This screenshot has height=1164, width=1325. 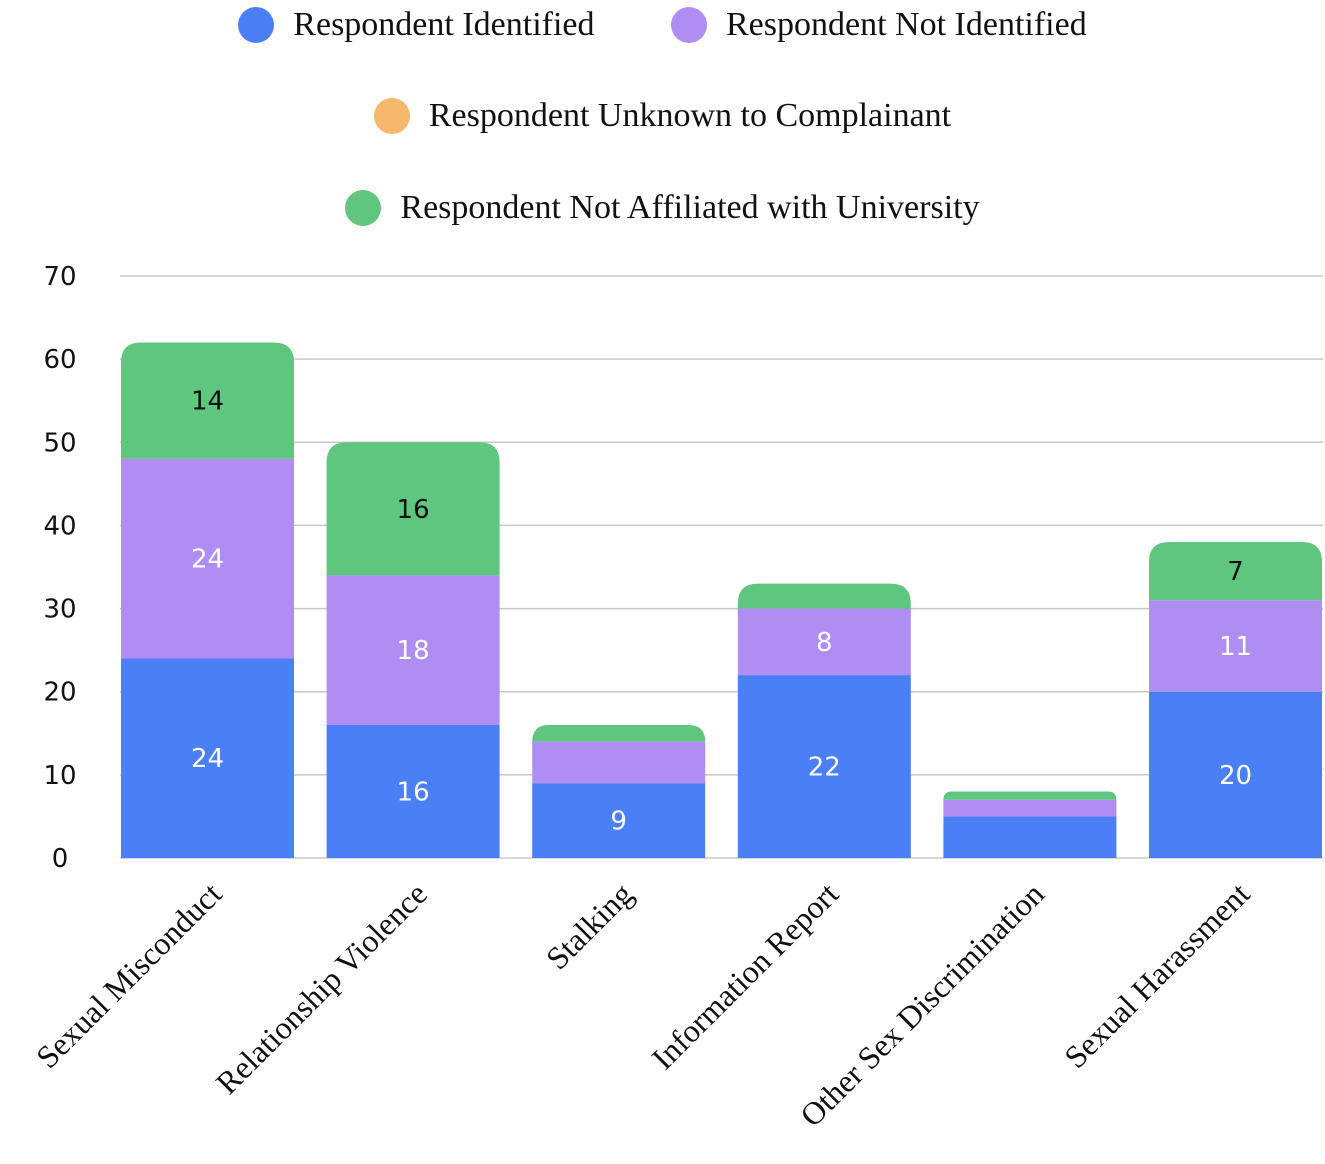 I want to click on data-label: 20, so click(x=1235, y=776).